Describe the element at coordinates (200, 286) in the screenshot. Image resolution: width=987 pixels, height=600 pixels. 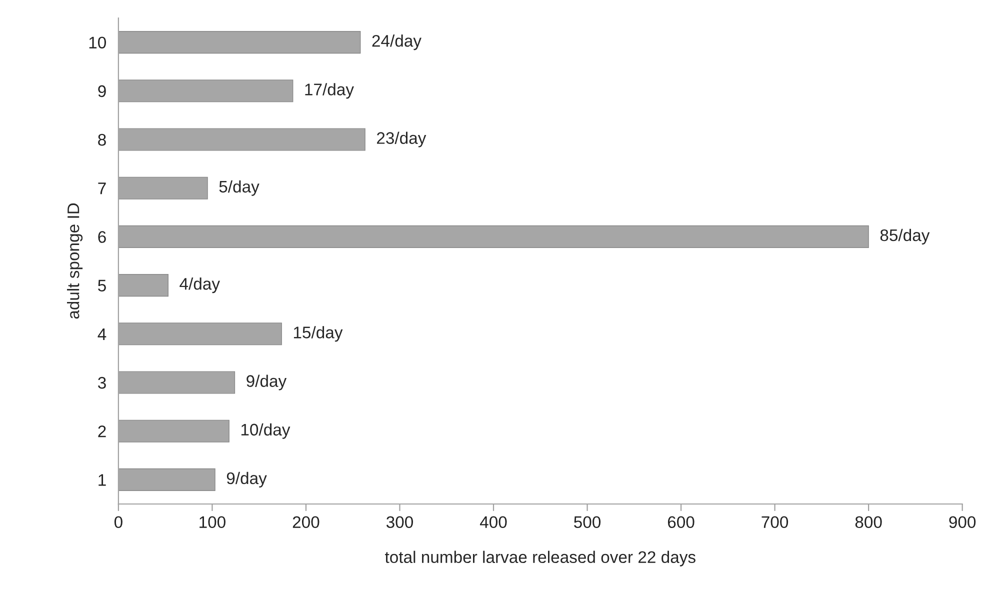
I see `annotation: 4/day` at that location.